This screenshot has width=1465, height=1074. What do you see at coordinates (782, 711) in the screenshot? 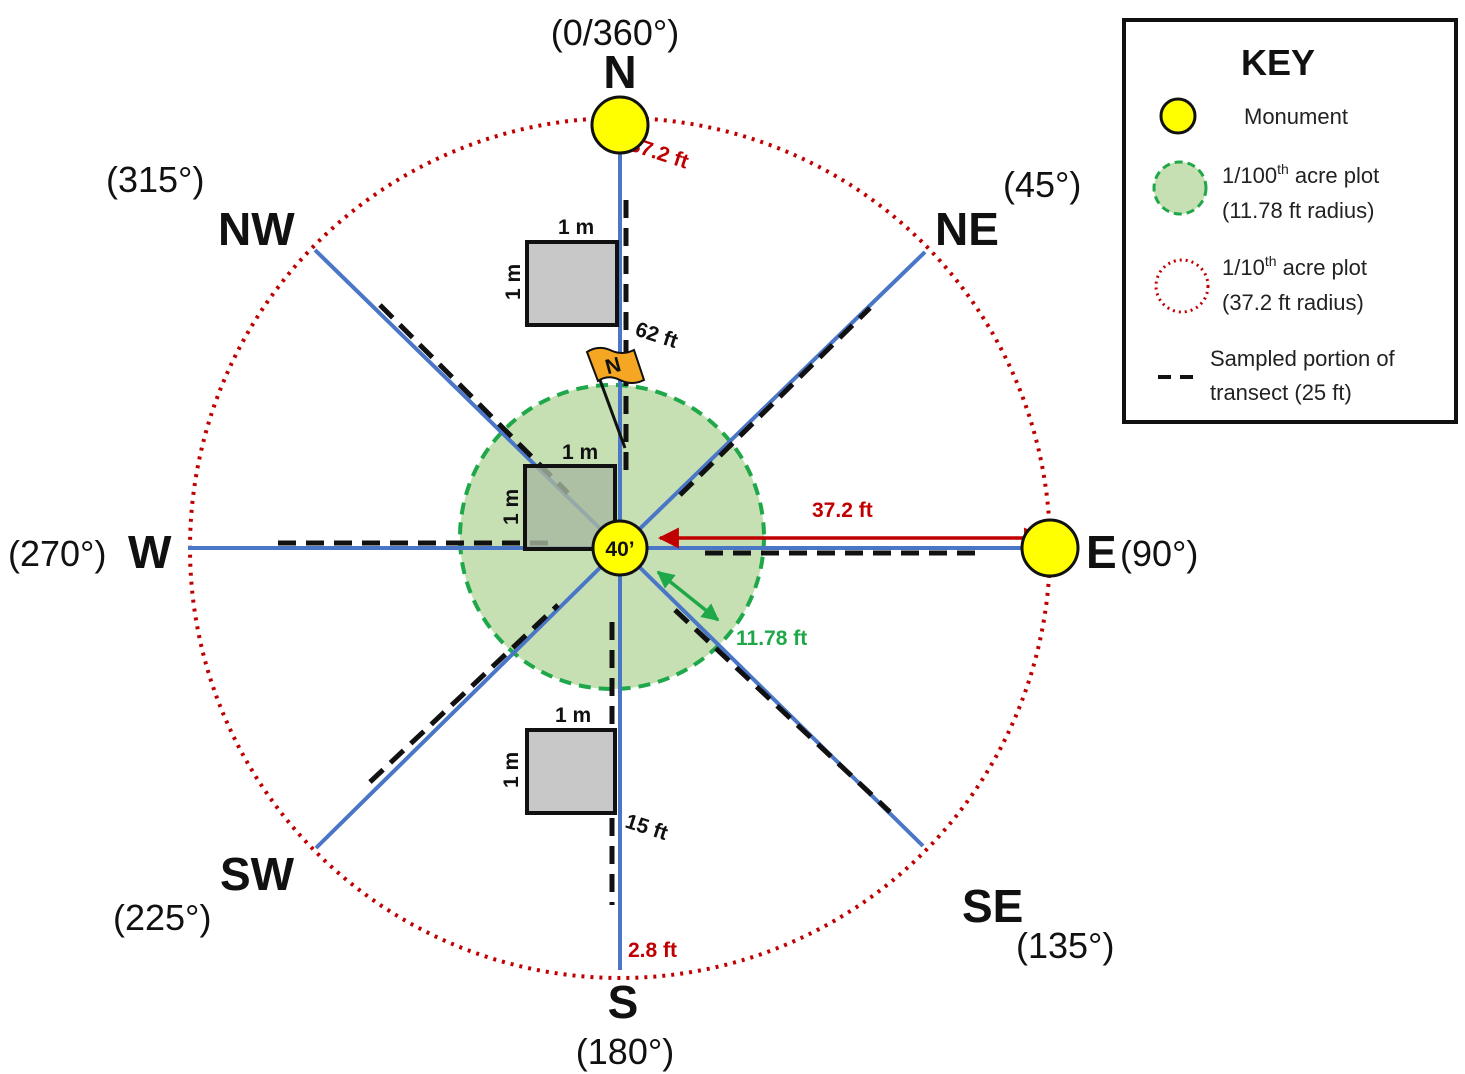
I see `sampled-se` at bounding box center [782, 711].